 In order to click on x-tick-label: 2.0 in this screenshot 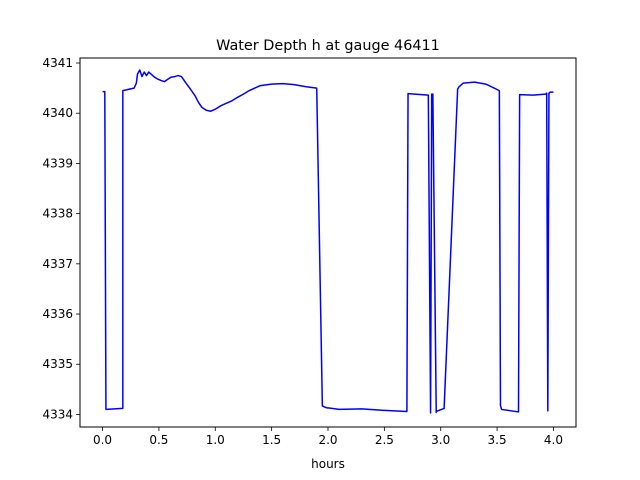, I will do `click(327, 440)`.